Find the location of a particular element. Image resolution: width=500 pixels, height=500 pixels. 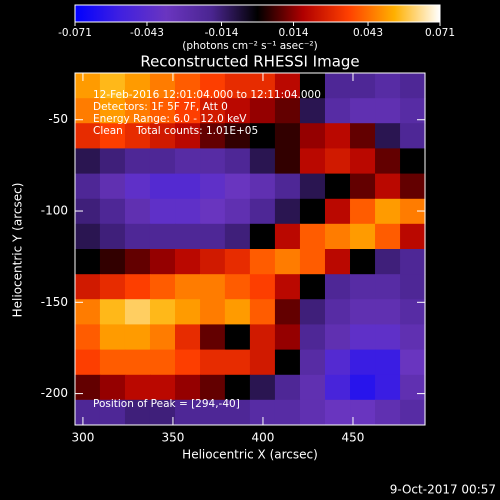

colorbar-tick-label: -0.071 is located at coordinates (75, 33).